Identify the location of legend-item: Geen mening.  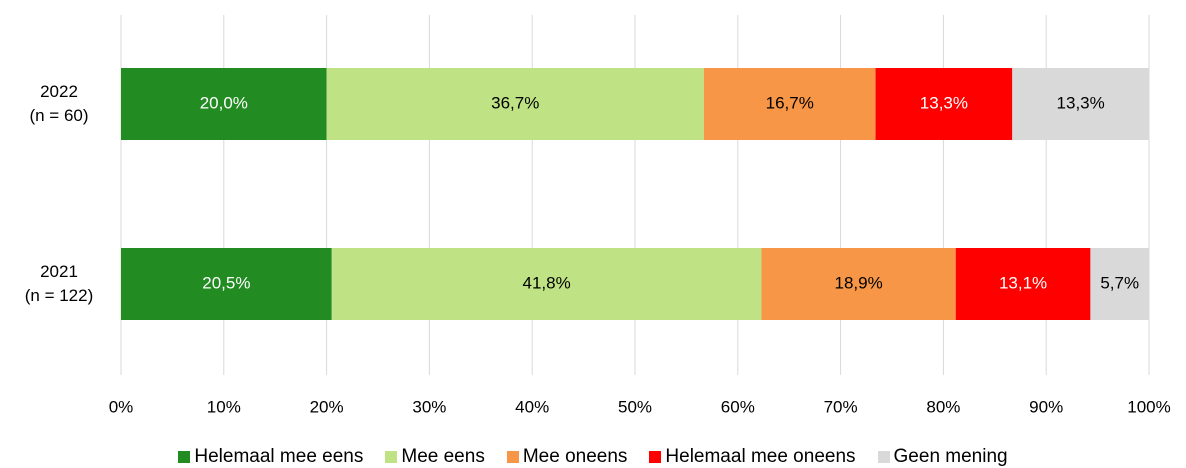
(942, 457).